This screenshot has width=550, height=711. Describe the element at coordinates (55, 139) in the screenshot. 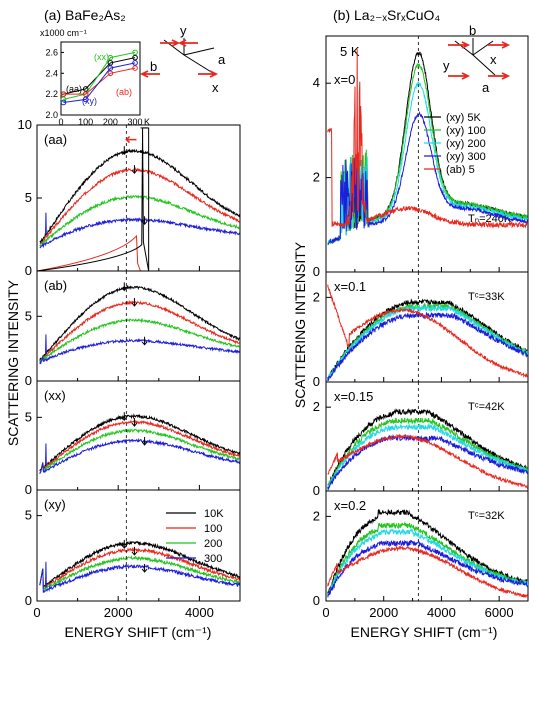

I see `subplot-label: (aa)` at that location.